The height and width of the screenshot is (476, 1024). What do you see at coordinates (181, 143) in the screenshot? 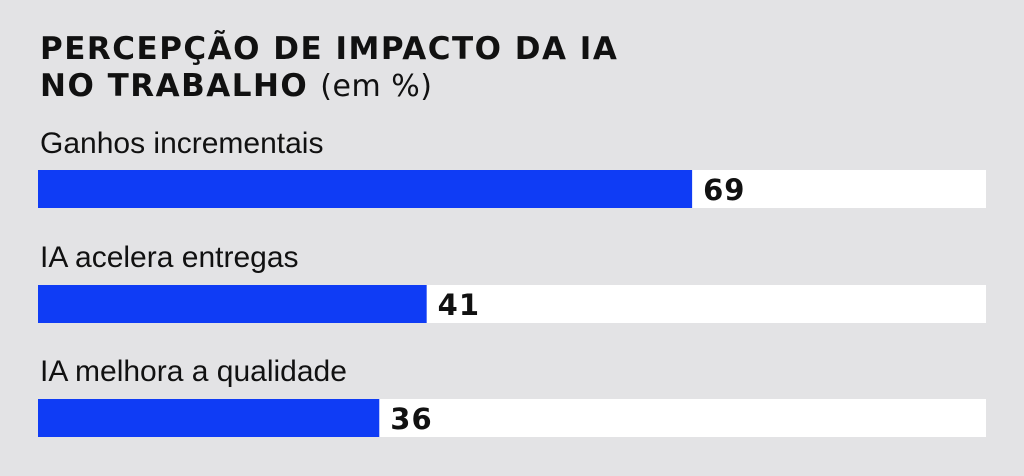
I see `category-label: Ganhos incrementais` at bounding box center [181, 143].